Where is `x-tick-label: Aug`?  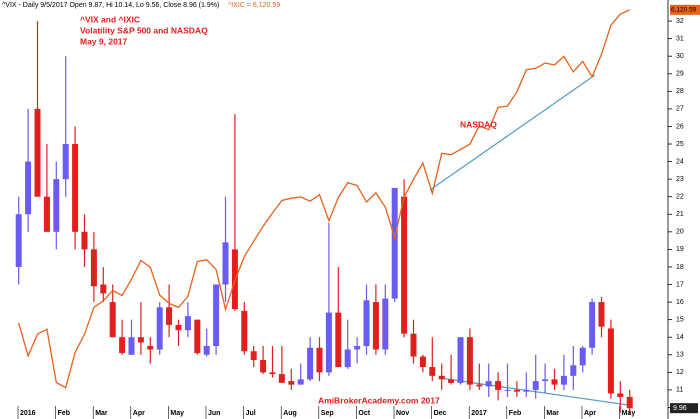
x-tick-label: Aug is located at coordinates (290, 413).